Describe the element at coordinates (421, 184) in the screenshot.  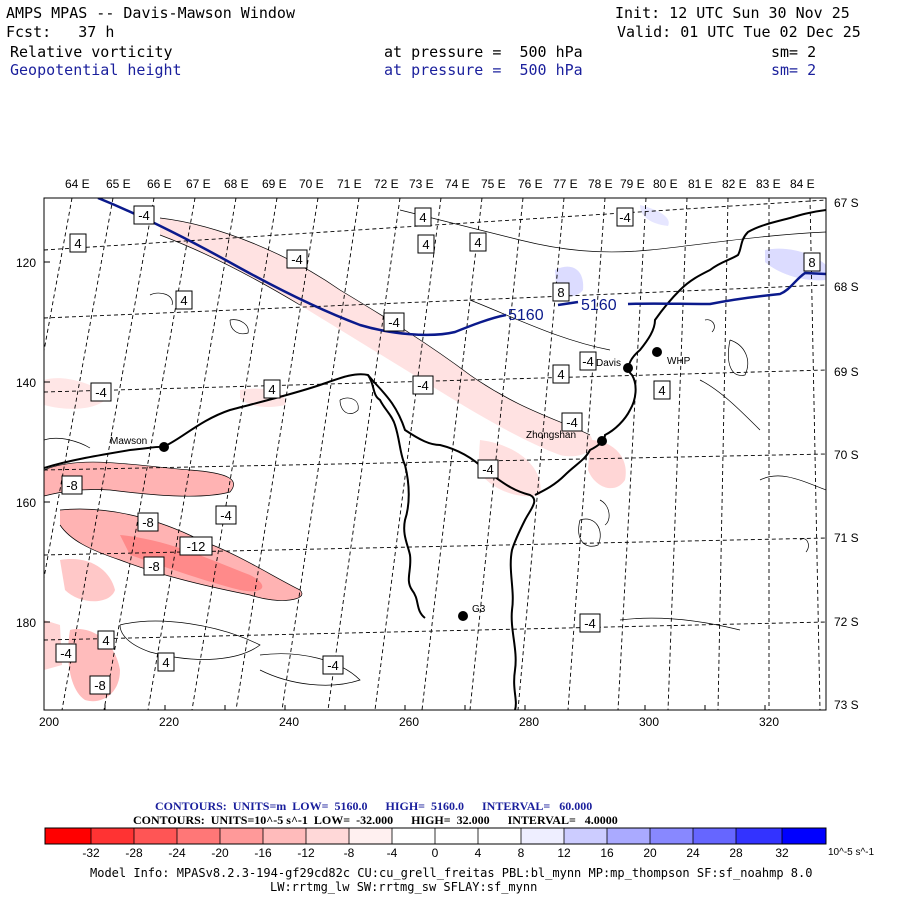
I see `top-axis-label: 73 E` at that location.